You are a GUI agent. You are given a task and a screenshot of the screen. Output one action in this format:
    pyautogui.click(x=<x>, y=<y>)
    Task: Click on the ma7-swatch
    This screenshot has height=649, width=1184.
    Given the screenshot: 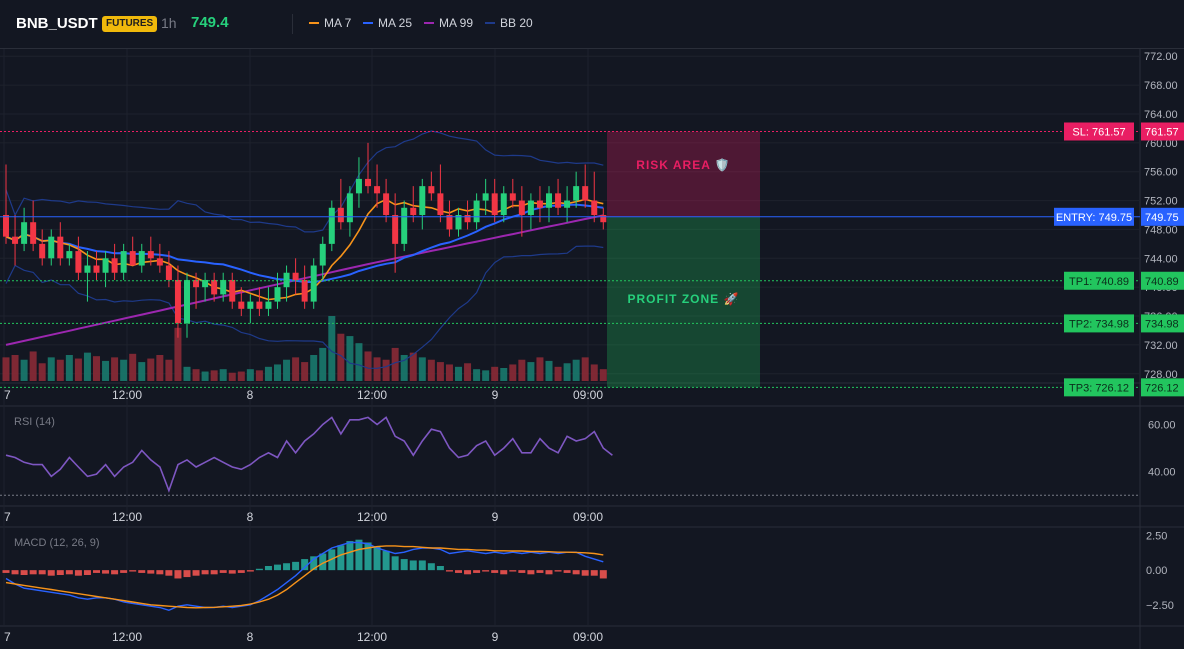 What is the action you would take?
    pyautogui.click(x=314, y=23)
    